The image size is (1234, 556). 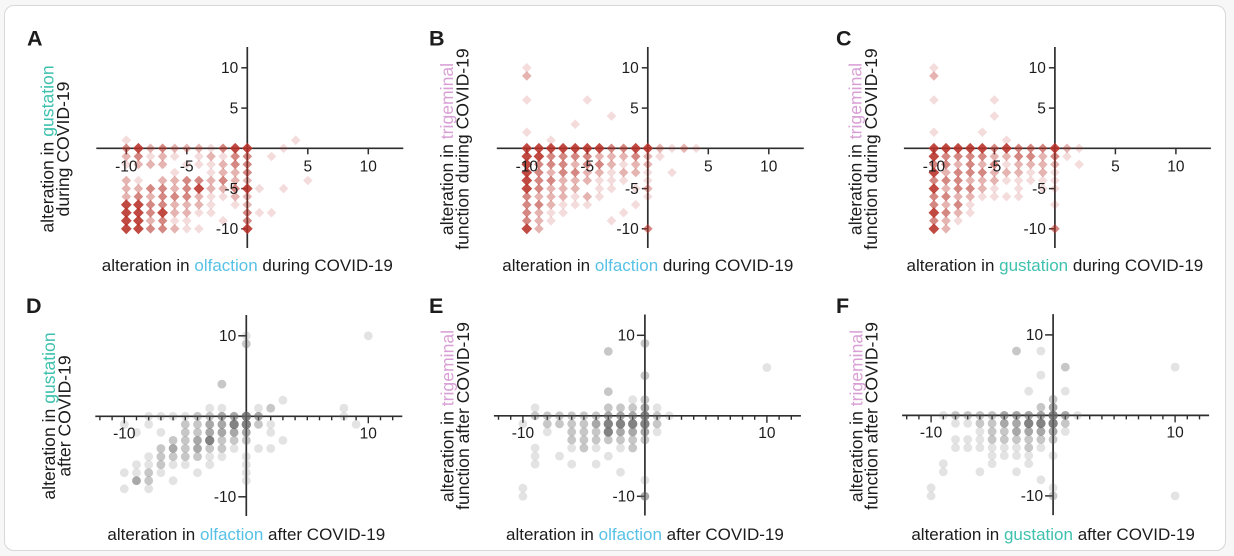 What do you see at coordinates (64, 415) in the screenshot?
I see `svg-text: after COVID-19` at bounding box center [64, 415].